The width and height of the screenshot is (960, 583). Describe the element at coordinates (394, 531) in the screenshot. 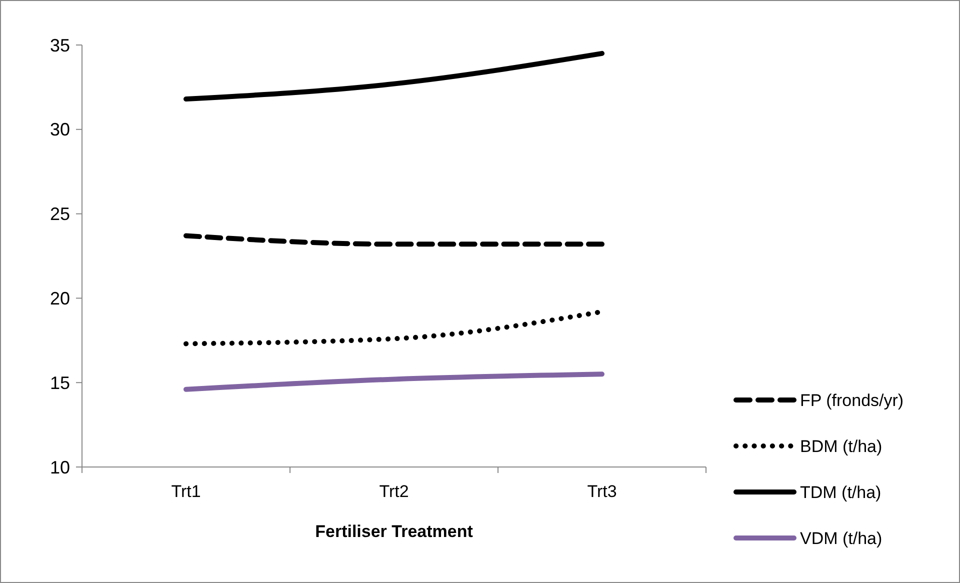

I see `x-axis-title: Fertiliser Treatment` at that location.